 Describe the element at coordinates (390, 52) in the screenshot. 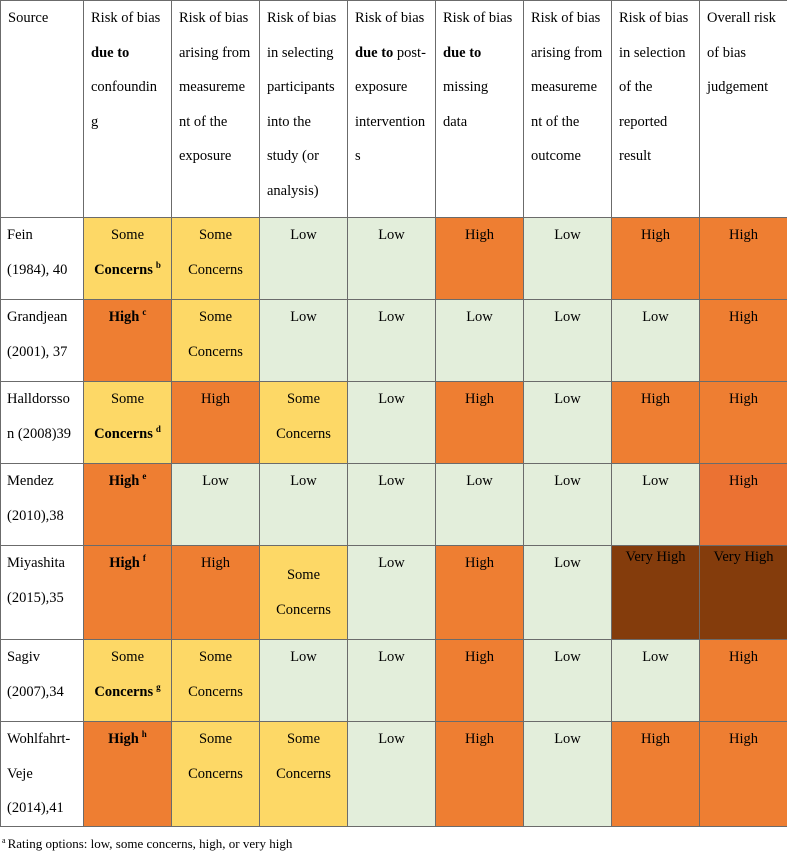

I see `header-line: due to post-` at that location.